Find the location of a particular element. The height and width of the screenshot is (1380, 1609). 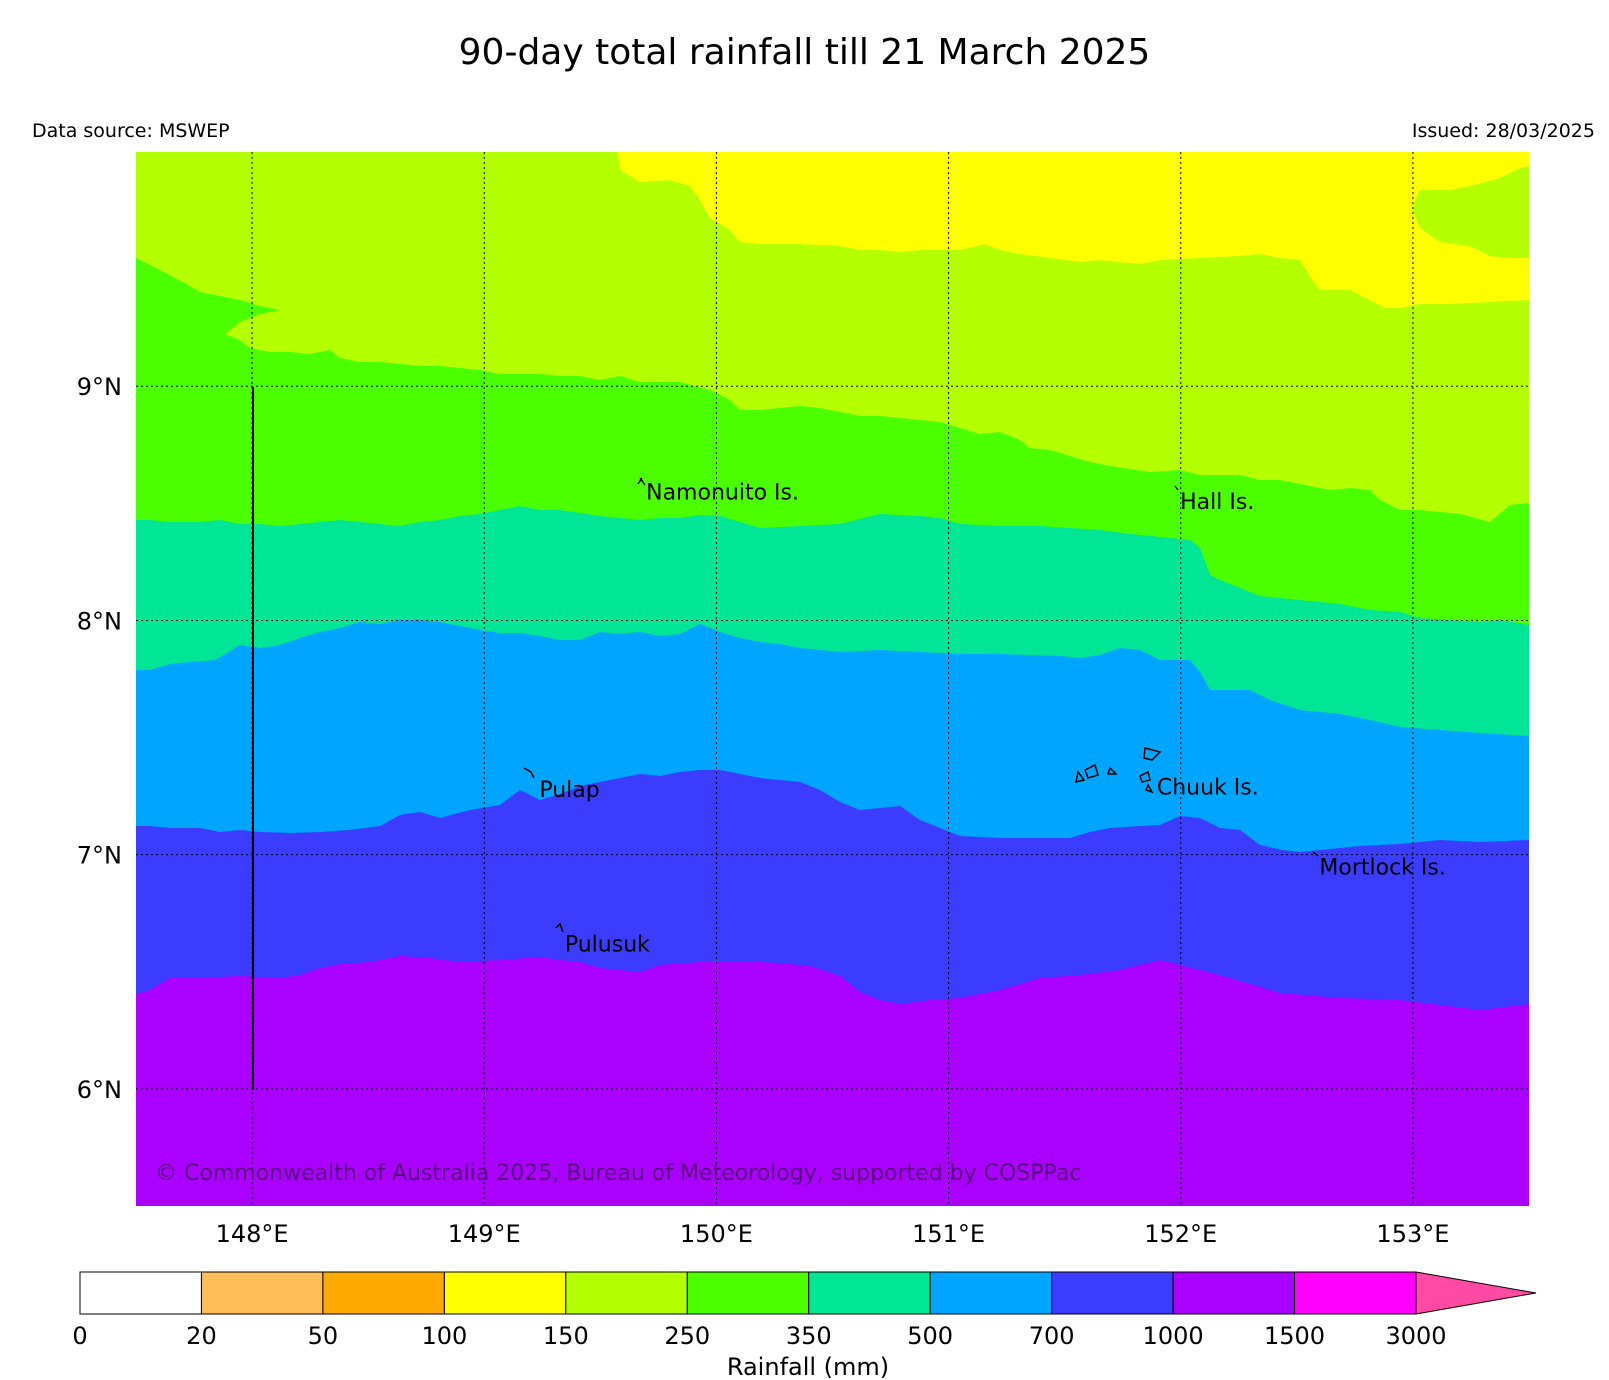

data-source-label: Data source: MSWEP is located at coordinates (131, 131).